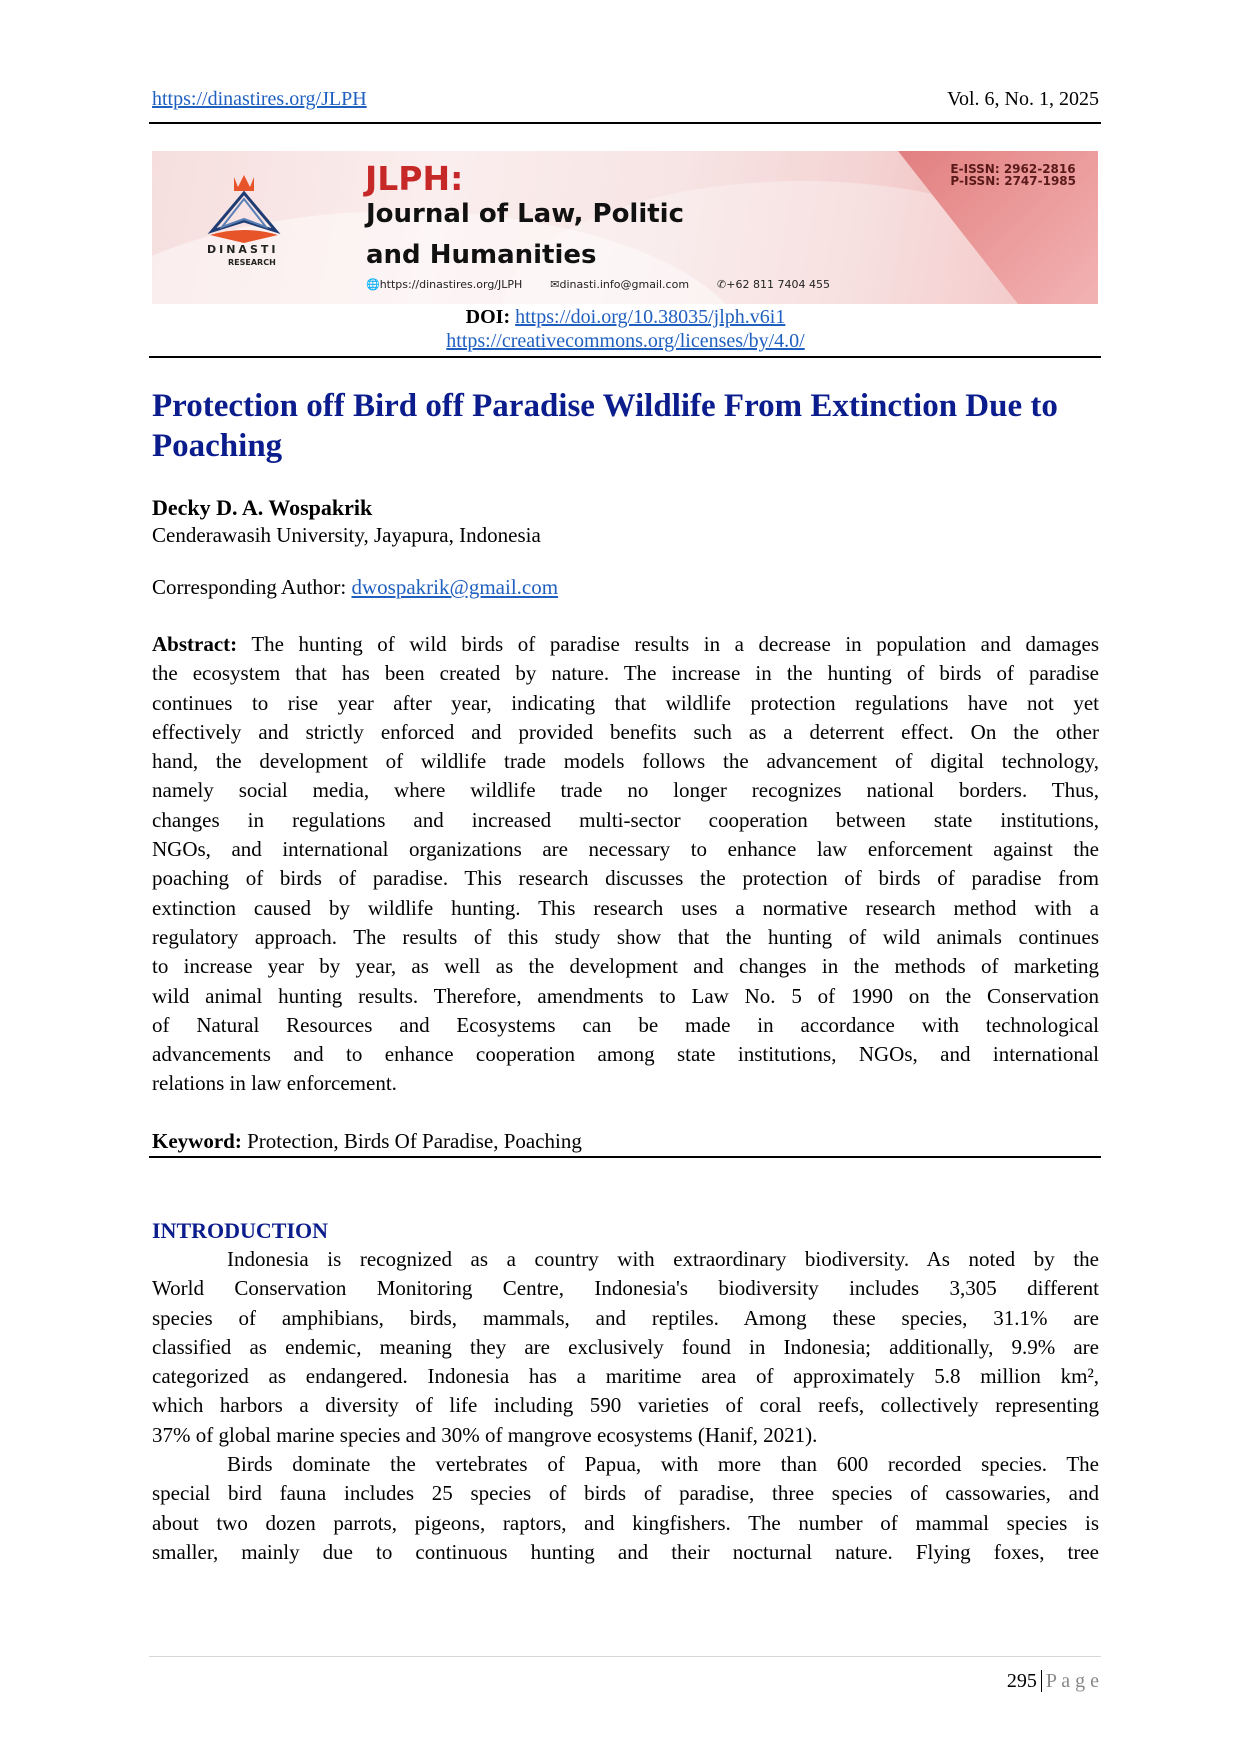 This screenshot has height=1754, width=1240. What do you see at coordinates (244, 209) in the screenshot?
I see `dinasti-logo-icon` at bounding box center [244, 209].